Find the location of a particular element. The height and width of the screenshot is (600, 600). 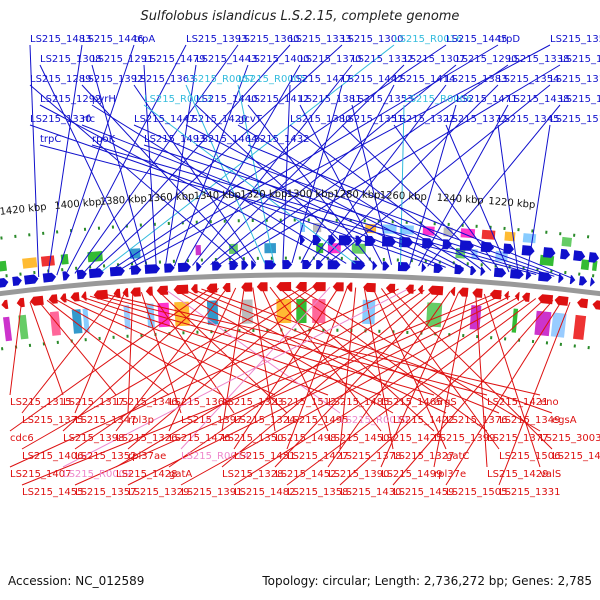

gene-label: gcvT is located at coordinates (250, 119).